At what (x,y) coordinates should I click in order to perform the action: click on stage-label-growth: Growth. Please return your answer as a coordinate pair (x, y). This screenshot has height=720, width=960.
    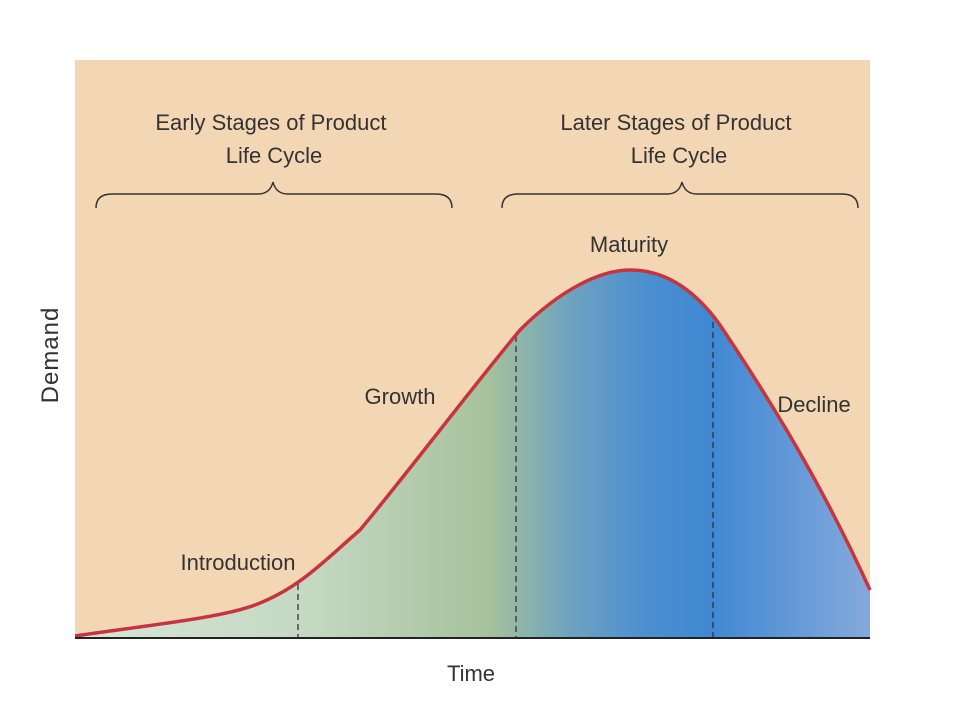
    Looking at the image, I should click on (400, 396).